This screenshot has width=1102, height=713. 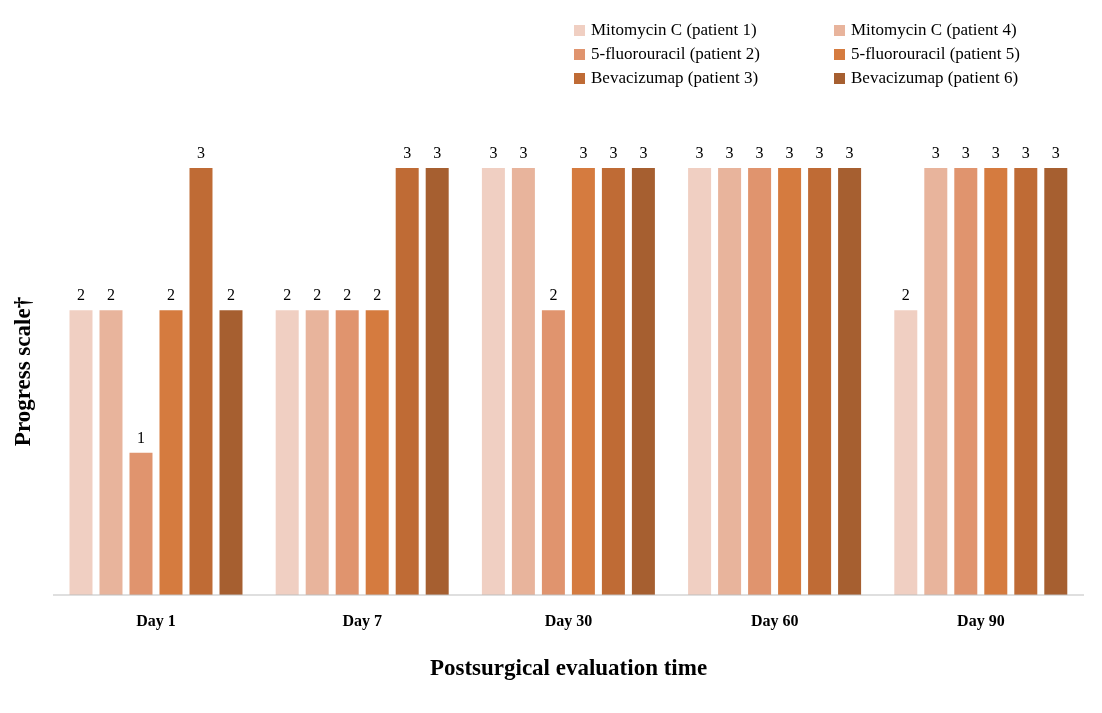 What do you see at coordinates (935, 54) in the screenshot?
I see `legend-label: 5-fluorouracil (patient 5)` at bounding box center [935, 54].